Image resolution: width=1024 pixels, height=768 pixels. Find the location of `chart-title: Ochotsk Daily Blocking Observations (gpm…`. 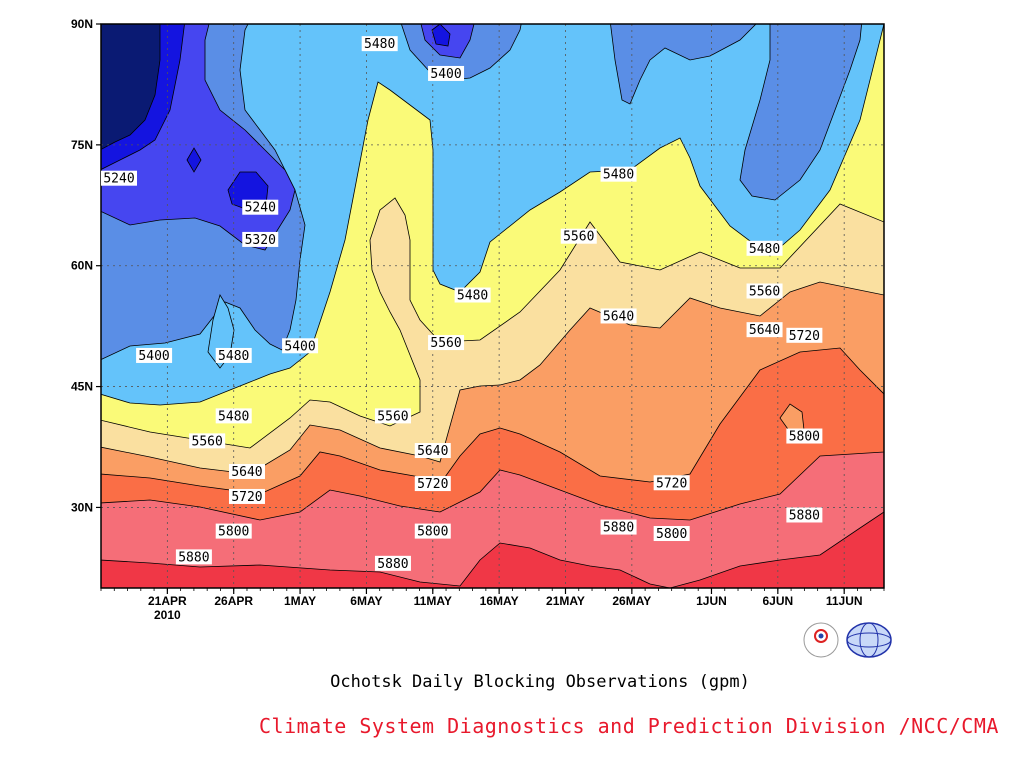

chart-title: Ochotsk Daily Blocking Observations (gpm… is located at coordinates (540, 682).